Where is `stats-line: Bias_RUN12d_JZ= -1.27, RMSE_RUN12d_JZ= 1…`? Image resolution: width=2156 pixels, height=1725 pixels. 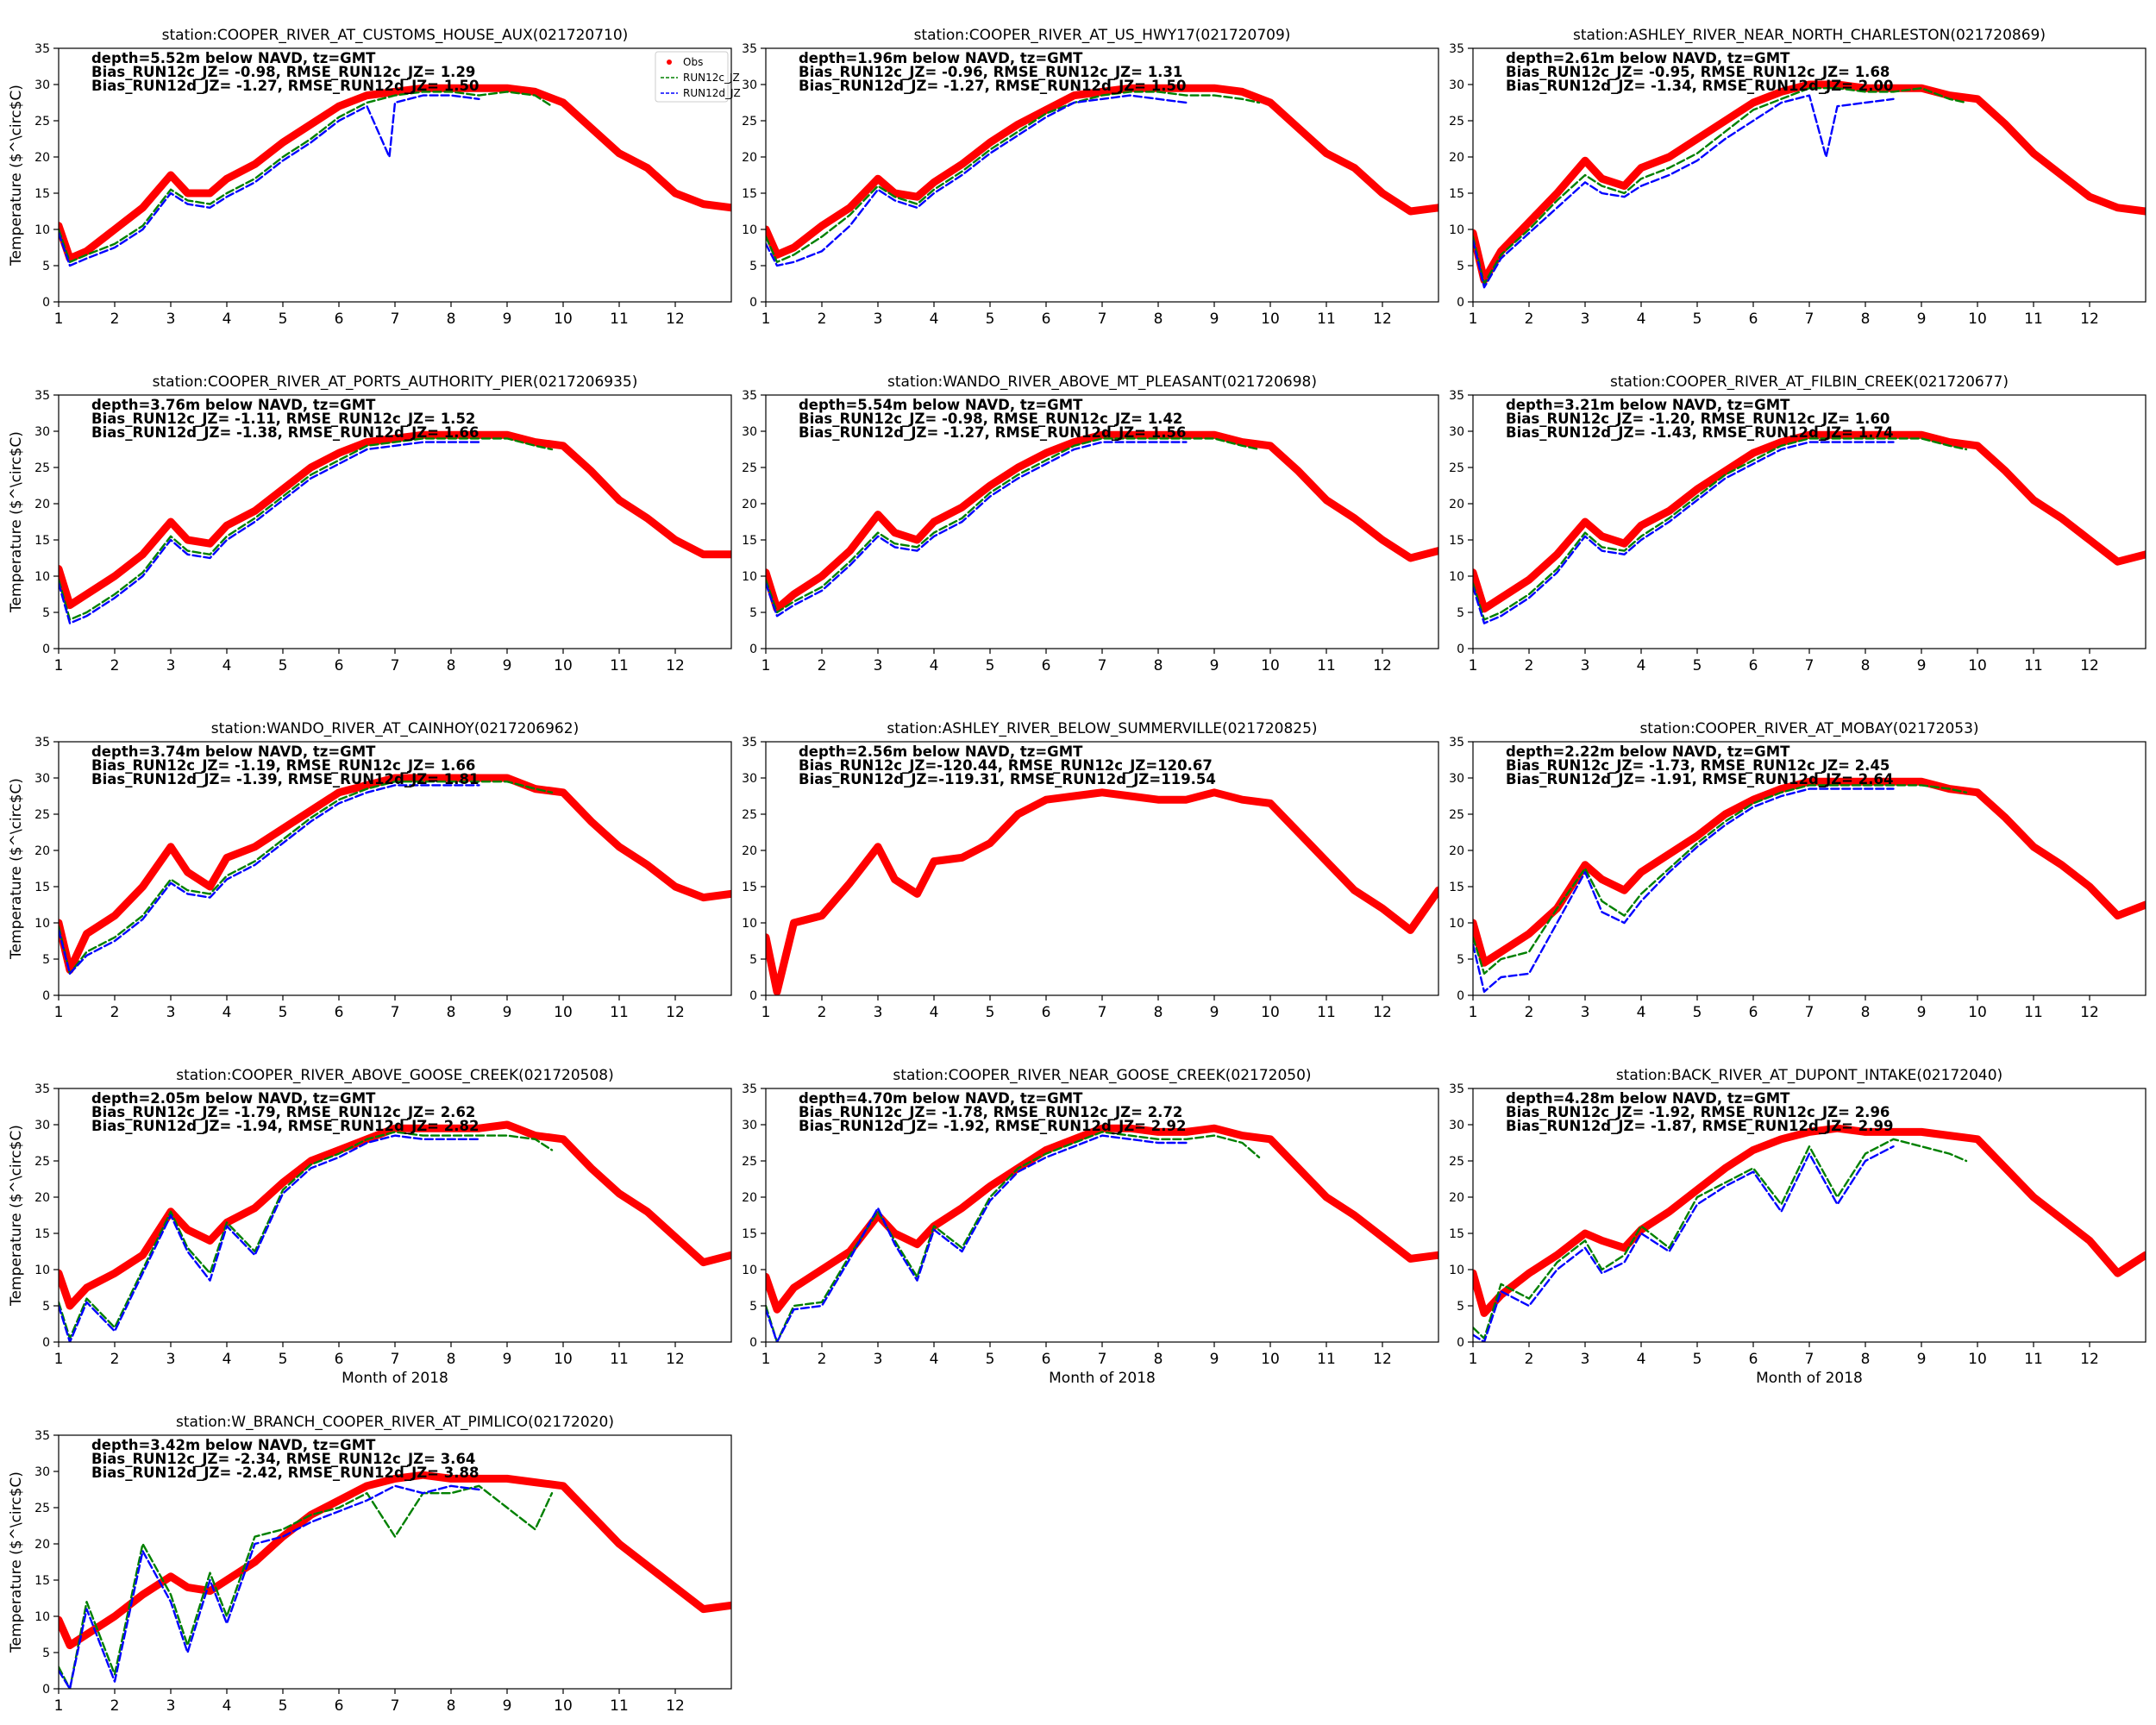 stats-line: Bias_RUN12d_JZ= -1.27, RMSE_RUN12d_JZ= 1… is located at coordinates (992, 433).